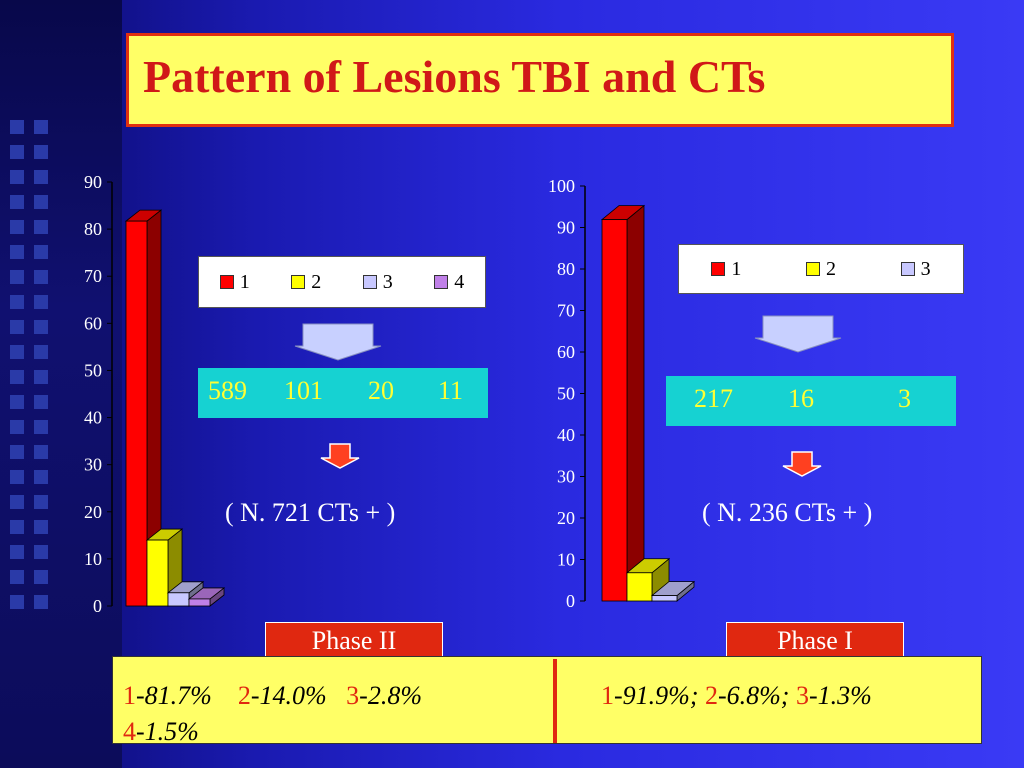  What do you see at coordinates (635, 403) in the screenshot?
I see `chart-right-bar-side` at bounding box center [635, 403].